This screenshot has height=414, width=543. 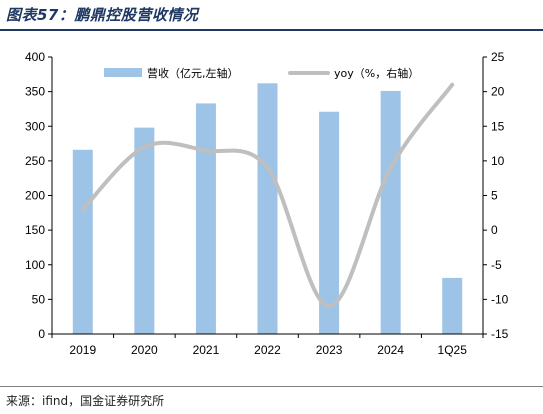 I want to click on left-tick-label: 100, so click(x=35, y=265).